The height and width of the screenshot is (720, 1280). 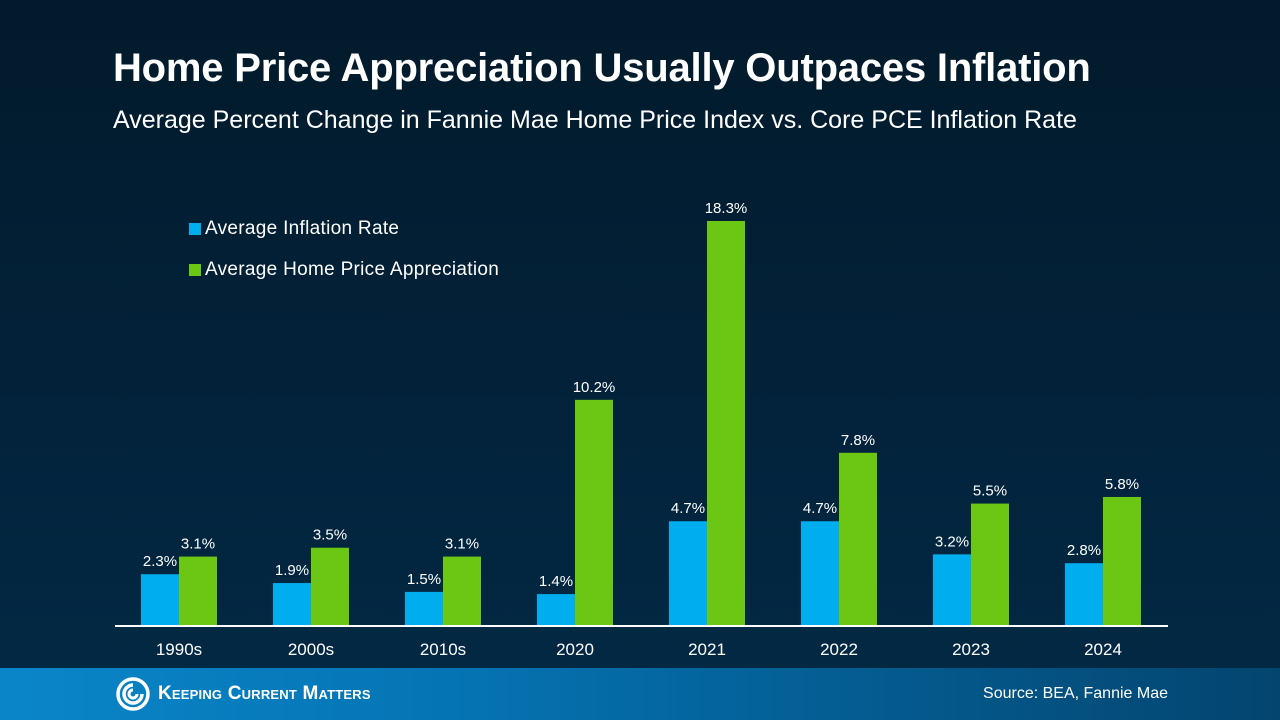 I want to click on bar-average-home-price-appreciation-2020, so click(x=594, y=512).